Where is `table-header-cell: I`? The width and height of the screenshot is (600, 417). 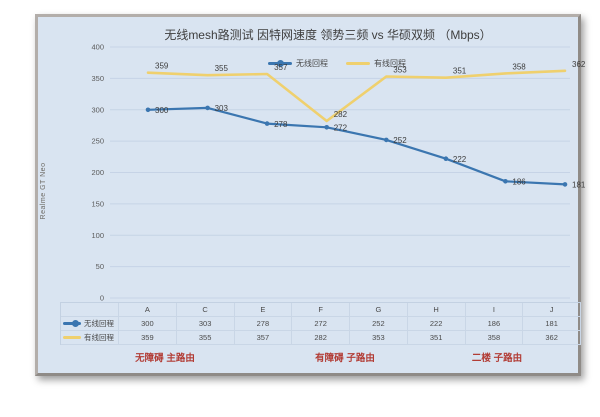
table-header-cell: I is located at coordinates (494, 310).